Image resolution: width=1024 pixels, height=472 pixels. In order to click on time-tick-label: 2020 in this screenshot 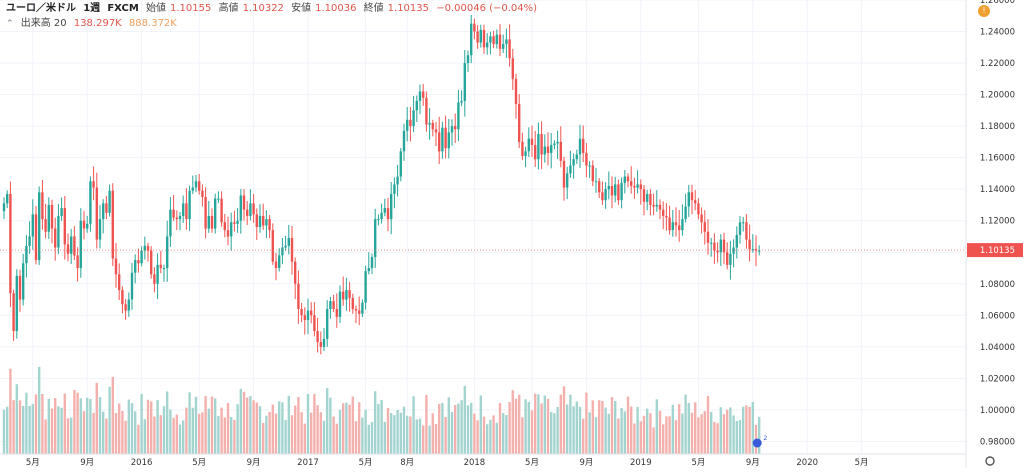, I will do `click(807, 463)`.